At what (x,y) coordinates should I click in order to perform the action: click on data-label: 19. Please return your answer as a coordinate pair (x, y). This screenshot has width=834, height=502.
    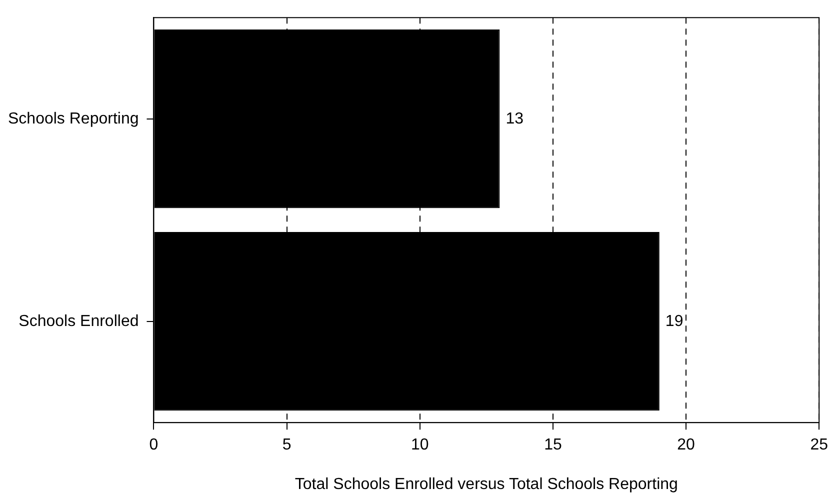
    Looking at the image, I should click on (674, 321).